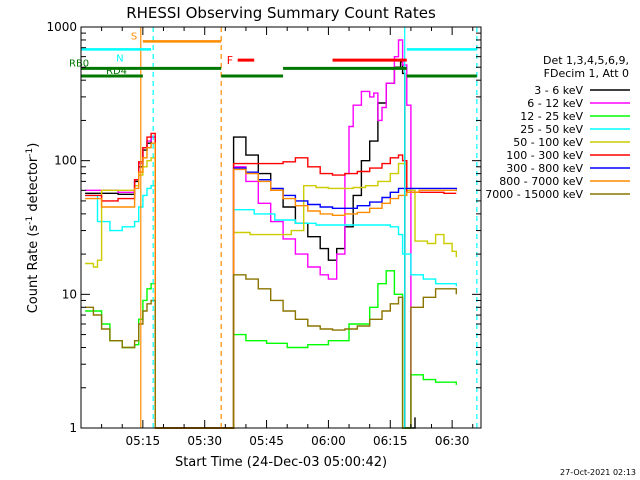 The height and width of the screenshot is (480, 640). Describe the element at coordinates (30, 152) in the screenshot. I see `y-axis-label-sup2: -1` at that location.